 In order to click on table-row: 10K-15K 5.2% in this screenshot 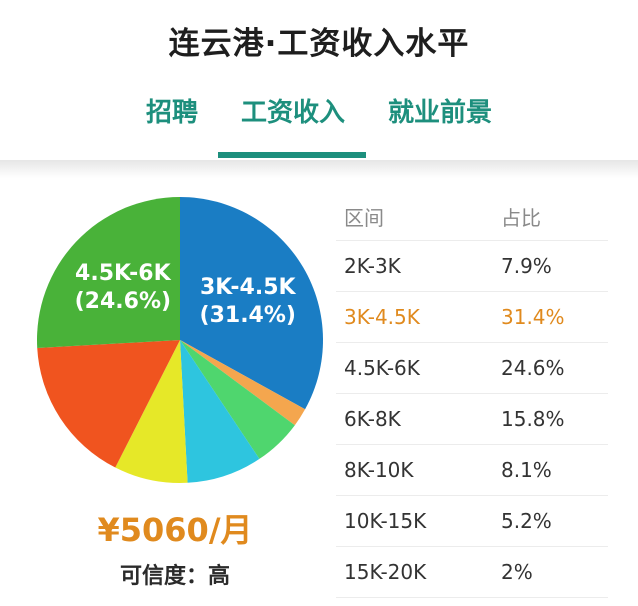, I will do `click(472, 521)`.